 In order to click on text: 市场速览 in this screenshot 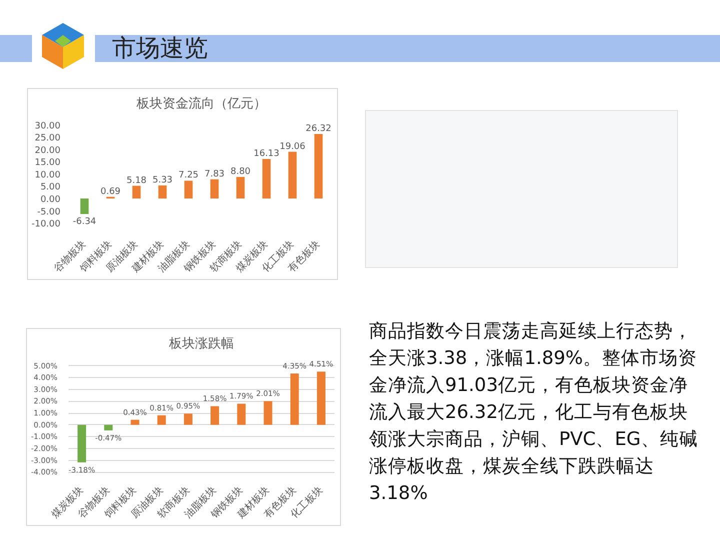, I will do `click(160, 48)`.